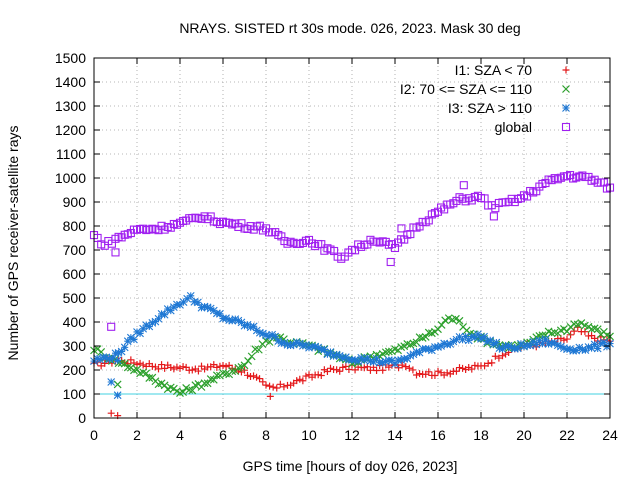 The width and height of the screenshot is (640, 480). What do you see at coordinates (75, 202) in the screenshot?
I see `y-tick-label: 900` at bounding box center [75, 202].